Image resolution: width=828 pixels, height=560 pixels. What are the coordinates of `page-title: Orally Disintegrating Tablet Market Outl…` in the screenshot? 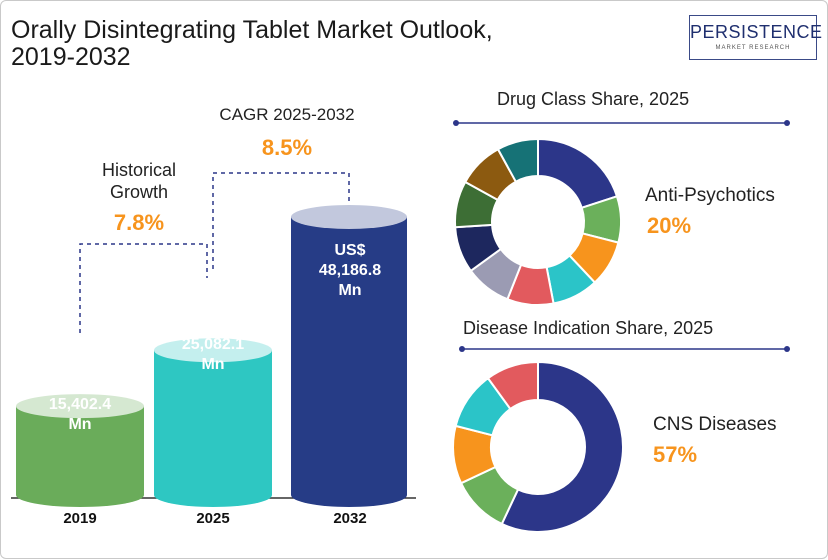 It's located at (252, 43).